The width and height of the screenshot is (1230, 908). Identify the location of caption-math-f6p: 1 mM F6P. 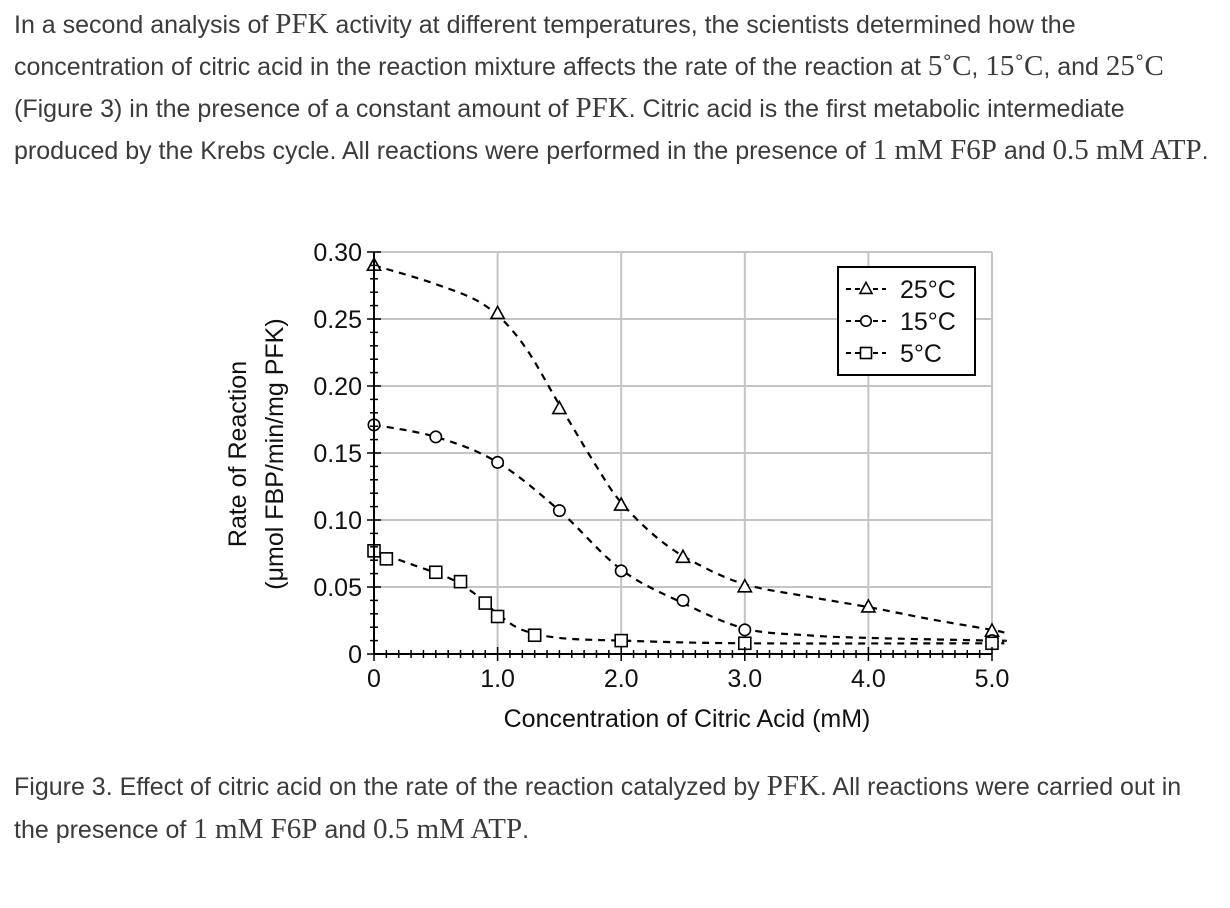
(255, 829).